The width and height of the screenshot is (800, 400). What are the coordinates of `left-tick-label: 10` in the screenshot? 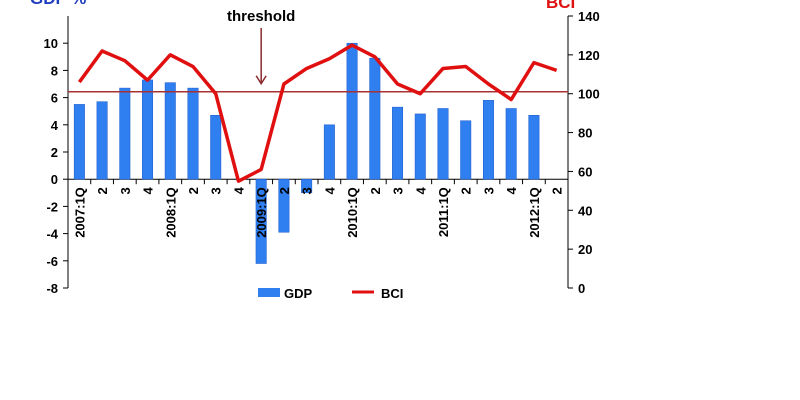 It's located at (51, 43).